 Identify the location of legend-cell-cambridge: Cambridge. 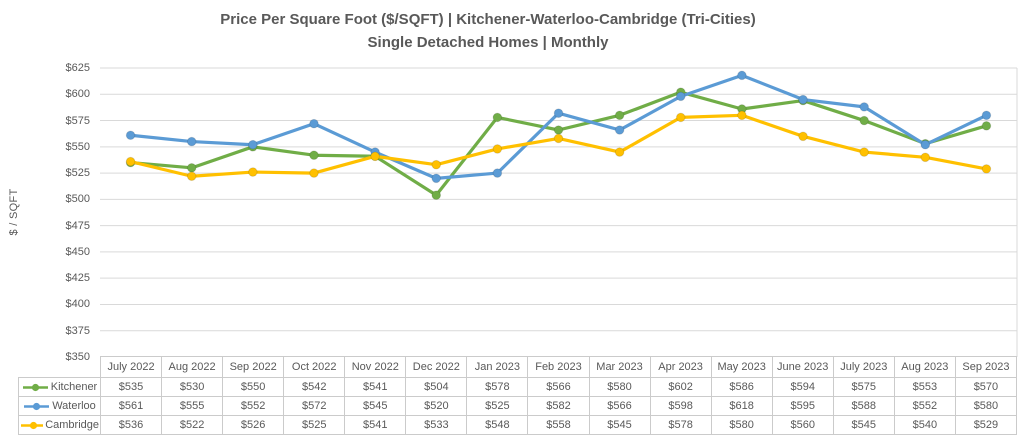
(59, 425).